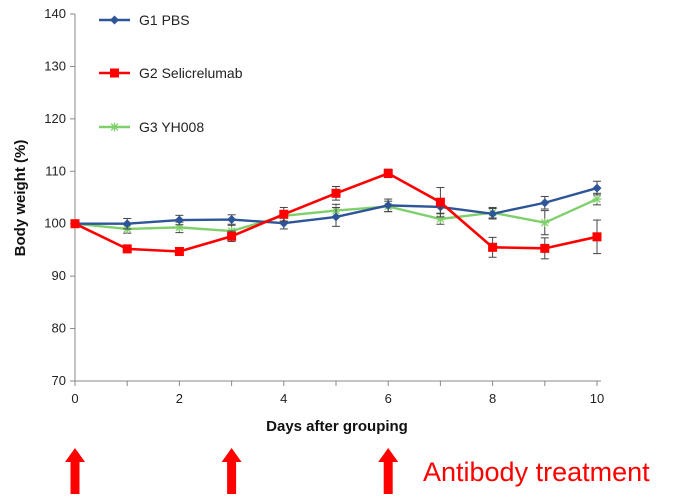 This screenshot has width=673, height=499. What do you see at coordinates (55, 118) in the screenshot?
I see `y-tick-label: 120` at bounding box center [55, 118].